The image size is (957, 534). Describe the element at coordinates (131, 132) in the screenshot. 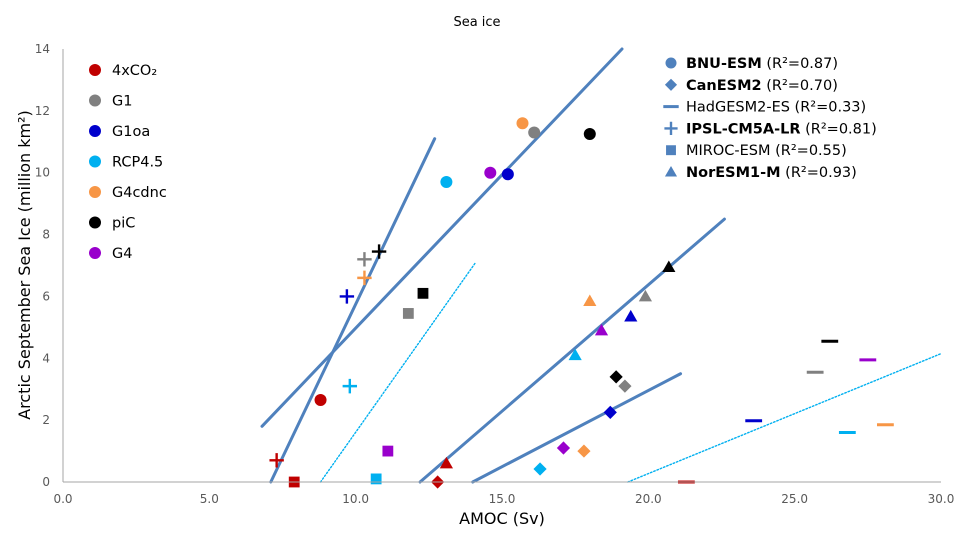

I see `legend-label-experiment: G1oa` at that location.